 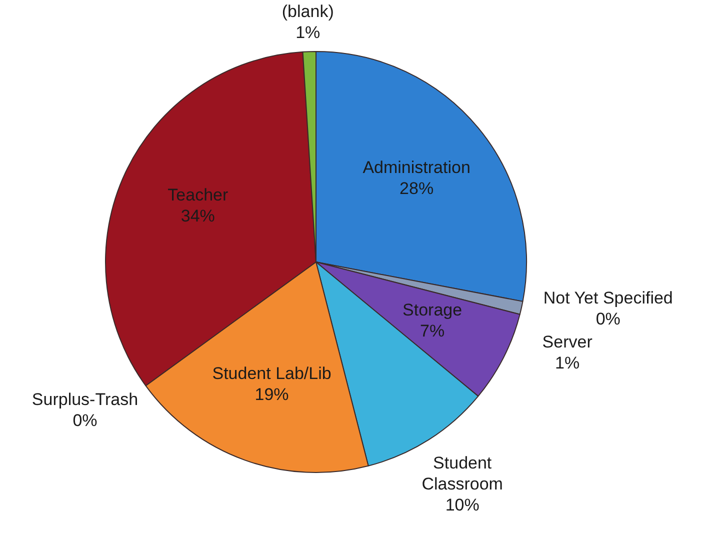 I want to click on data-label: 19%, so click(x=271, y=394).